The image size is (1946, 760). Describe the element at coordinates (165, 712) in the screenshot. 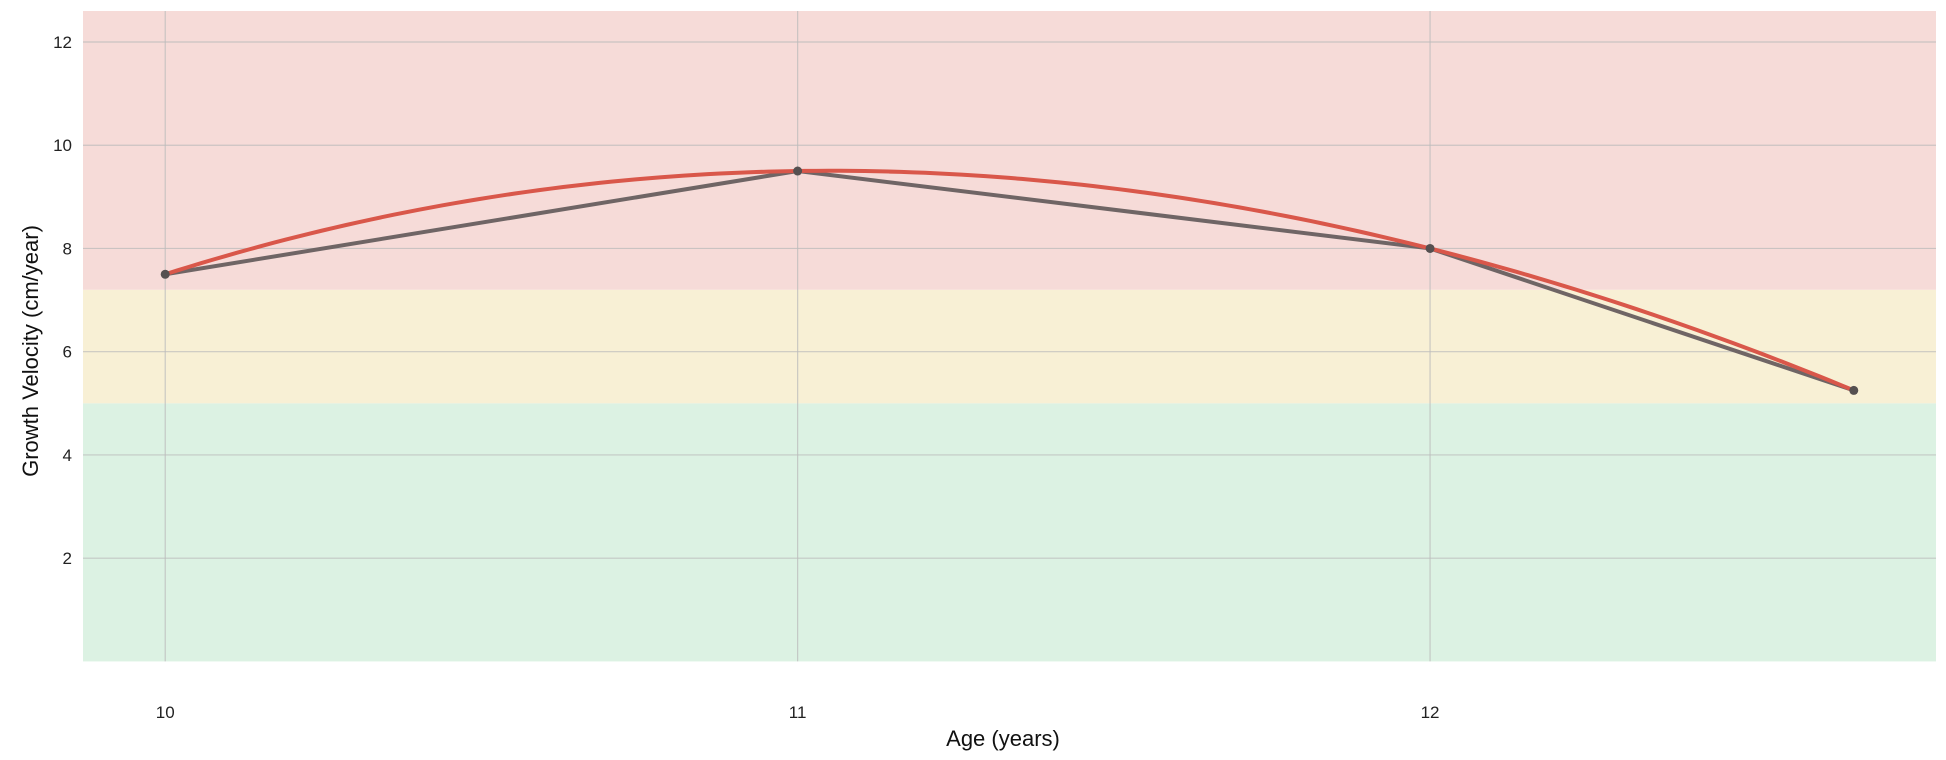

I see `x-tick-label: 10` at that location.